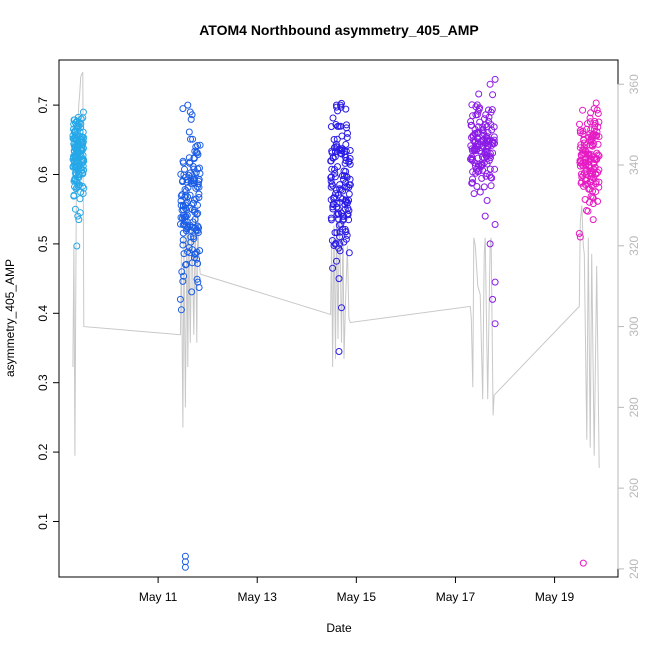 The height and width of the screenshot is (655, 650). I want to click on y2-tick-label: 320, so click(634, 245).